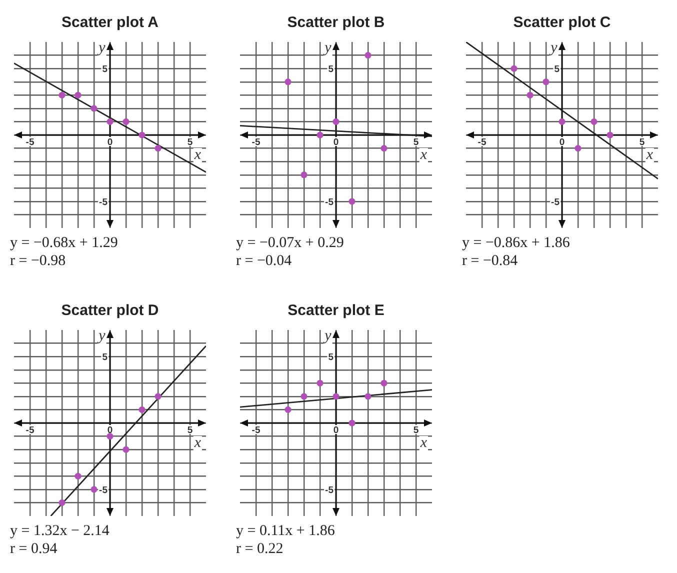 Image resolution: width=677 pixels, height=573 pixels. Describe the element at coordinates (264, 261) in the screenshot. I see `text: r = −0.04` at that location.